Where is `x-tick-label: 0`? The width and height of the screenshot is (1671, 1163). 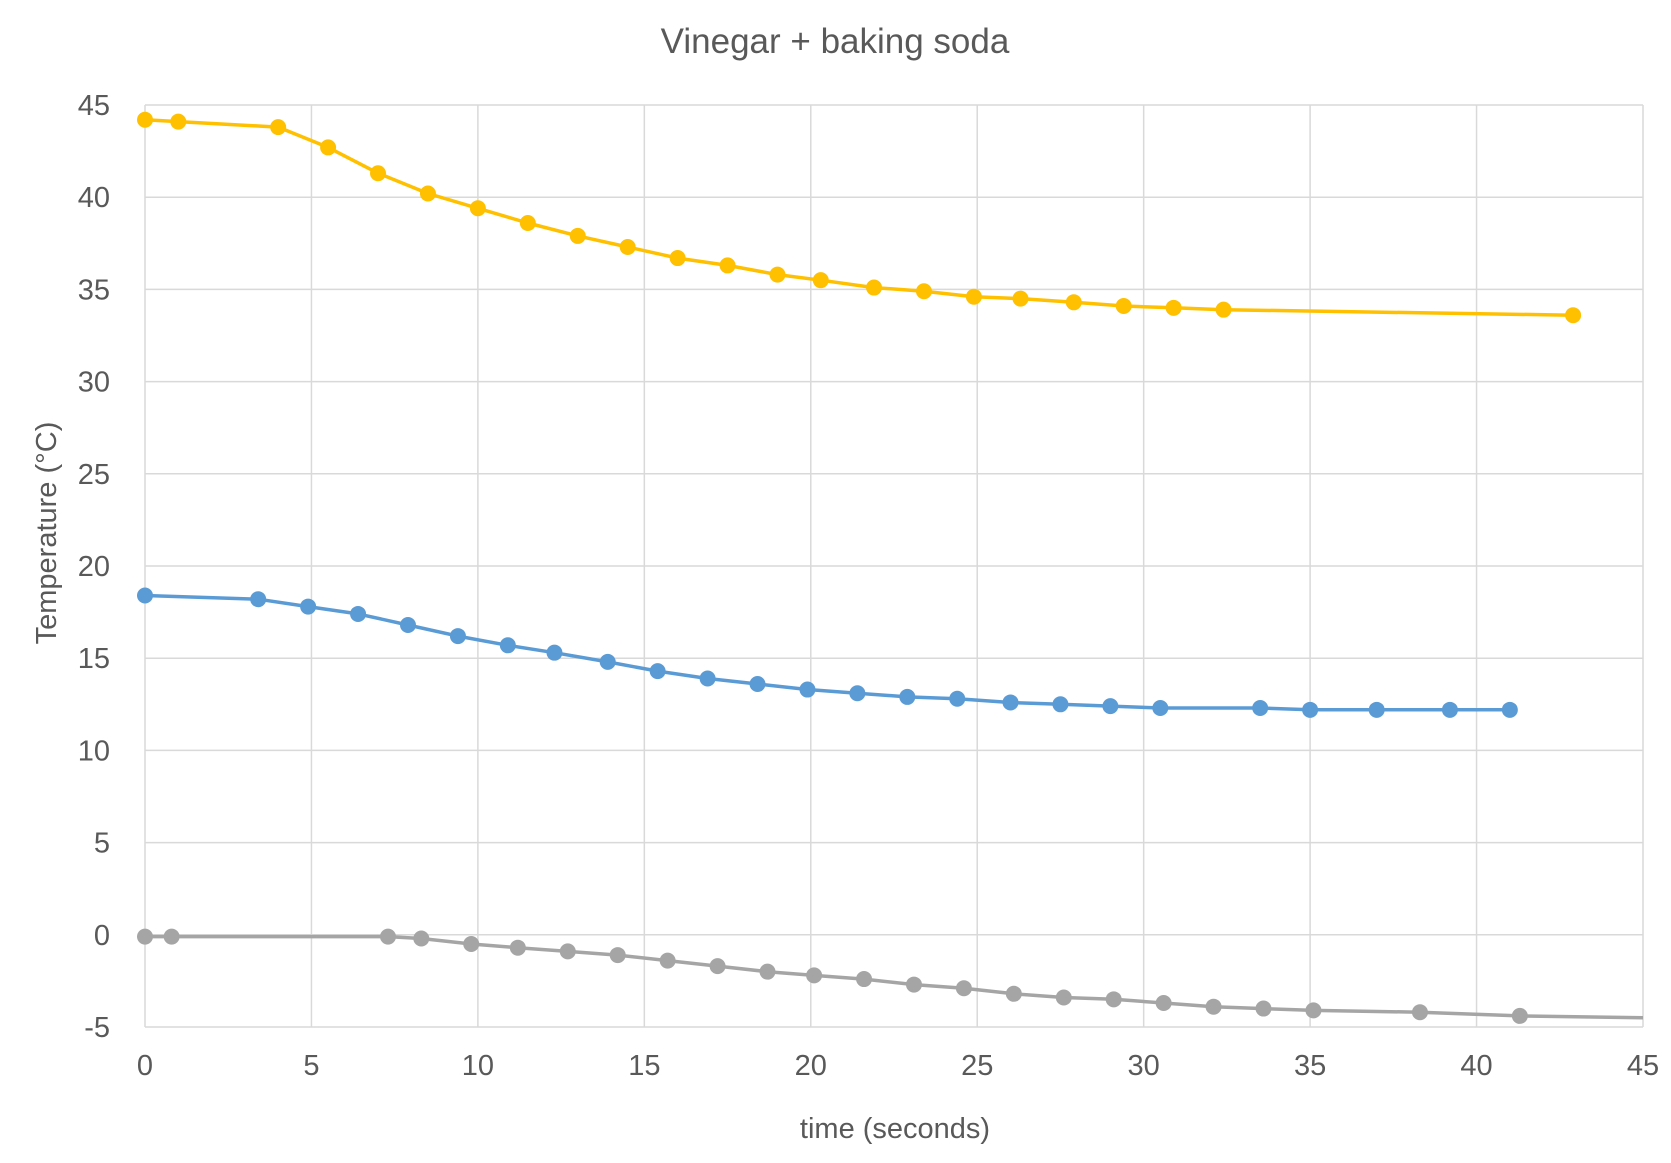
x-tick-label: 0 is located at coordinates (145, 1066).